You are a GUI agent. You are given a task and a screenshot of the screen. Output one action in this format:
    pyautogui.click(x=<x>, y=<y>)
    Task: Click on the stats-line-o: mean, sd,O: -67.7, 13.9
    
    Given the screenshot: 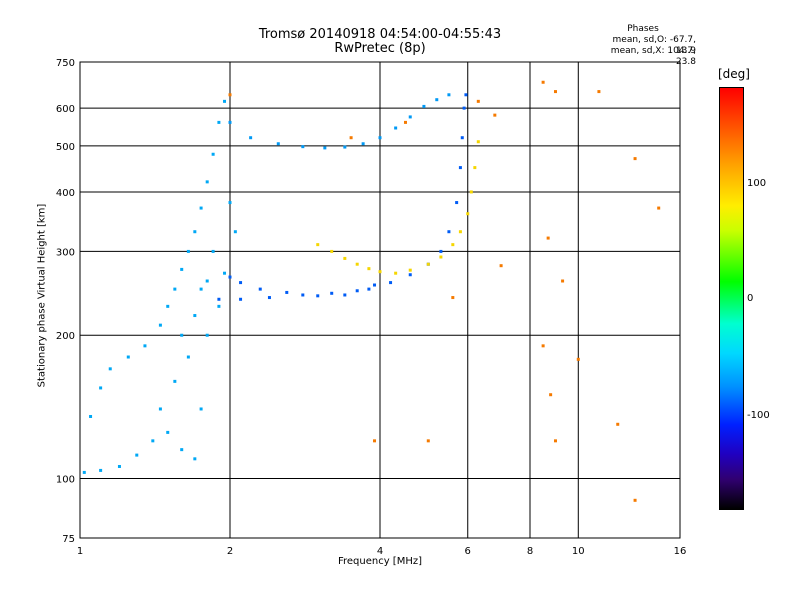 What is the action you would take?
    pyautogui.click(x=654, y=45)
    